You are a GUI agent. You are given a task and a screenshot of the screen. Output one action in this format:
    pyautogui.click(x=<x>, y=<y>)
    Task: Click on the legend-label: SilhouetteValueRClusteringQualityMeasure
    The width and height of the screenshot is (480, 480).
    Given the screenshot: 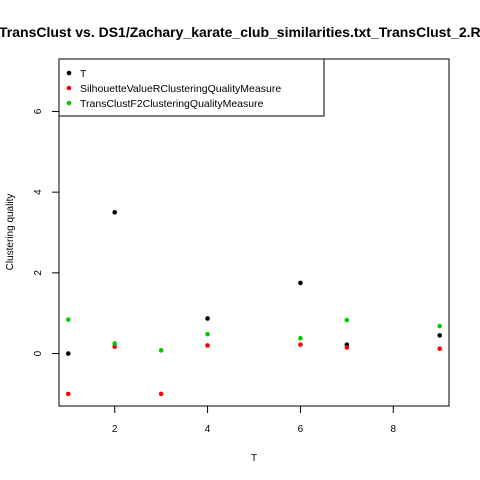 What is the action you would take?
    pyautogui.click(x=180, y=89)
    